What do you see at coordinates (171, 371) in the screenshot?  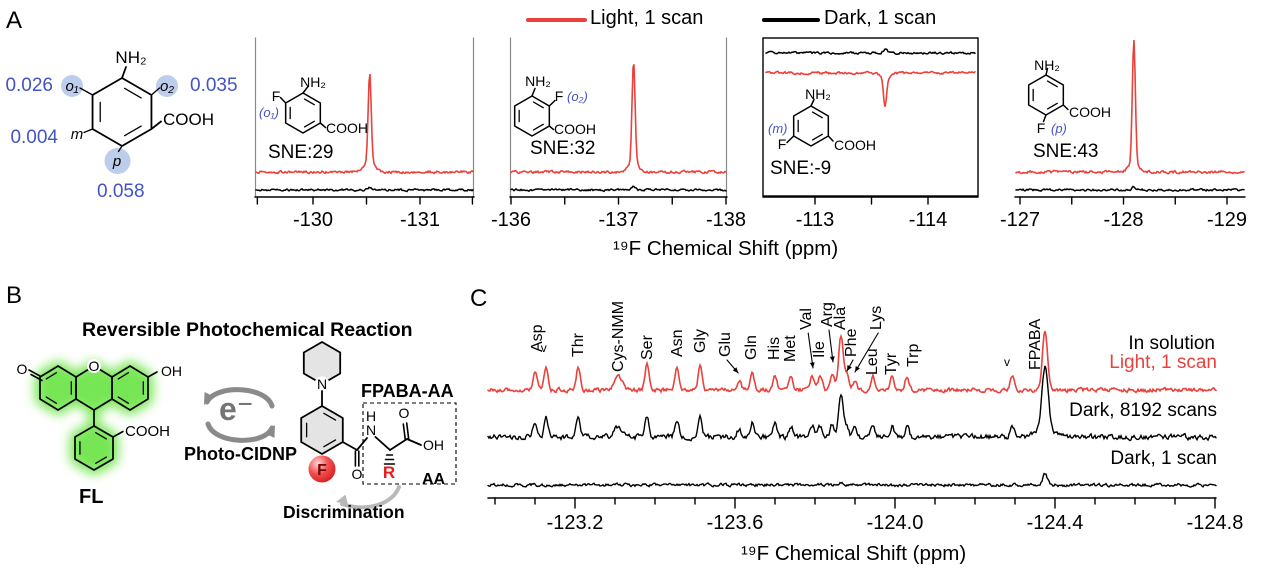 I see `hydroxyl-label: OH` at bounding box center [171, 371].